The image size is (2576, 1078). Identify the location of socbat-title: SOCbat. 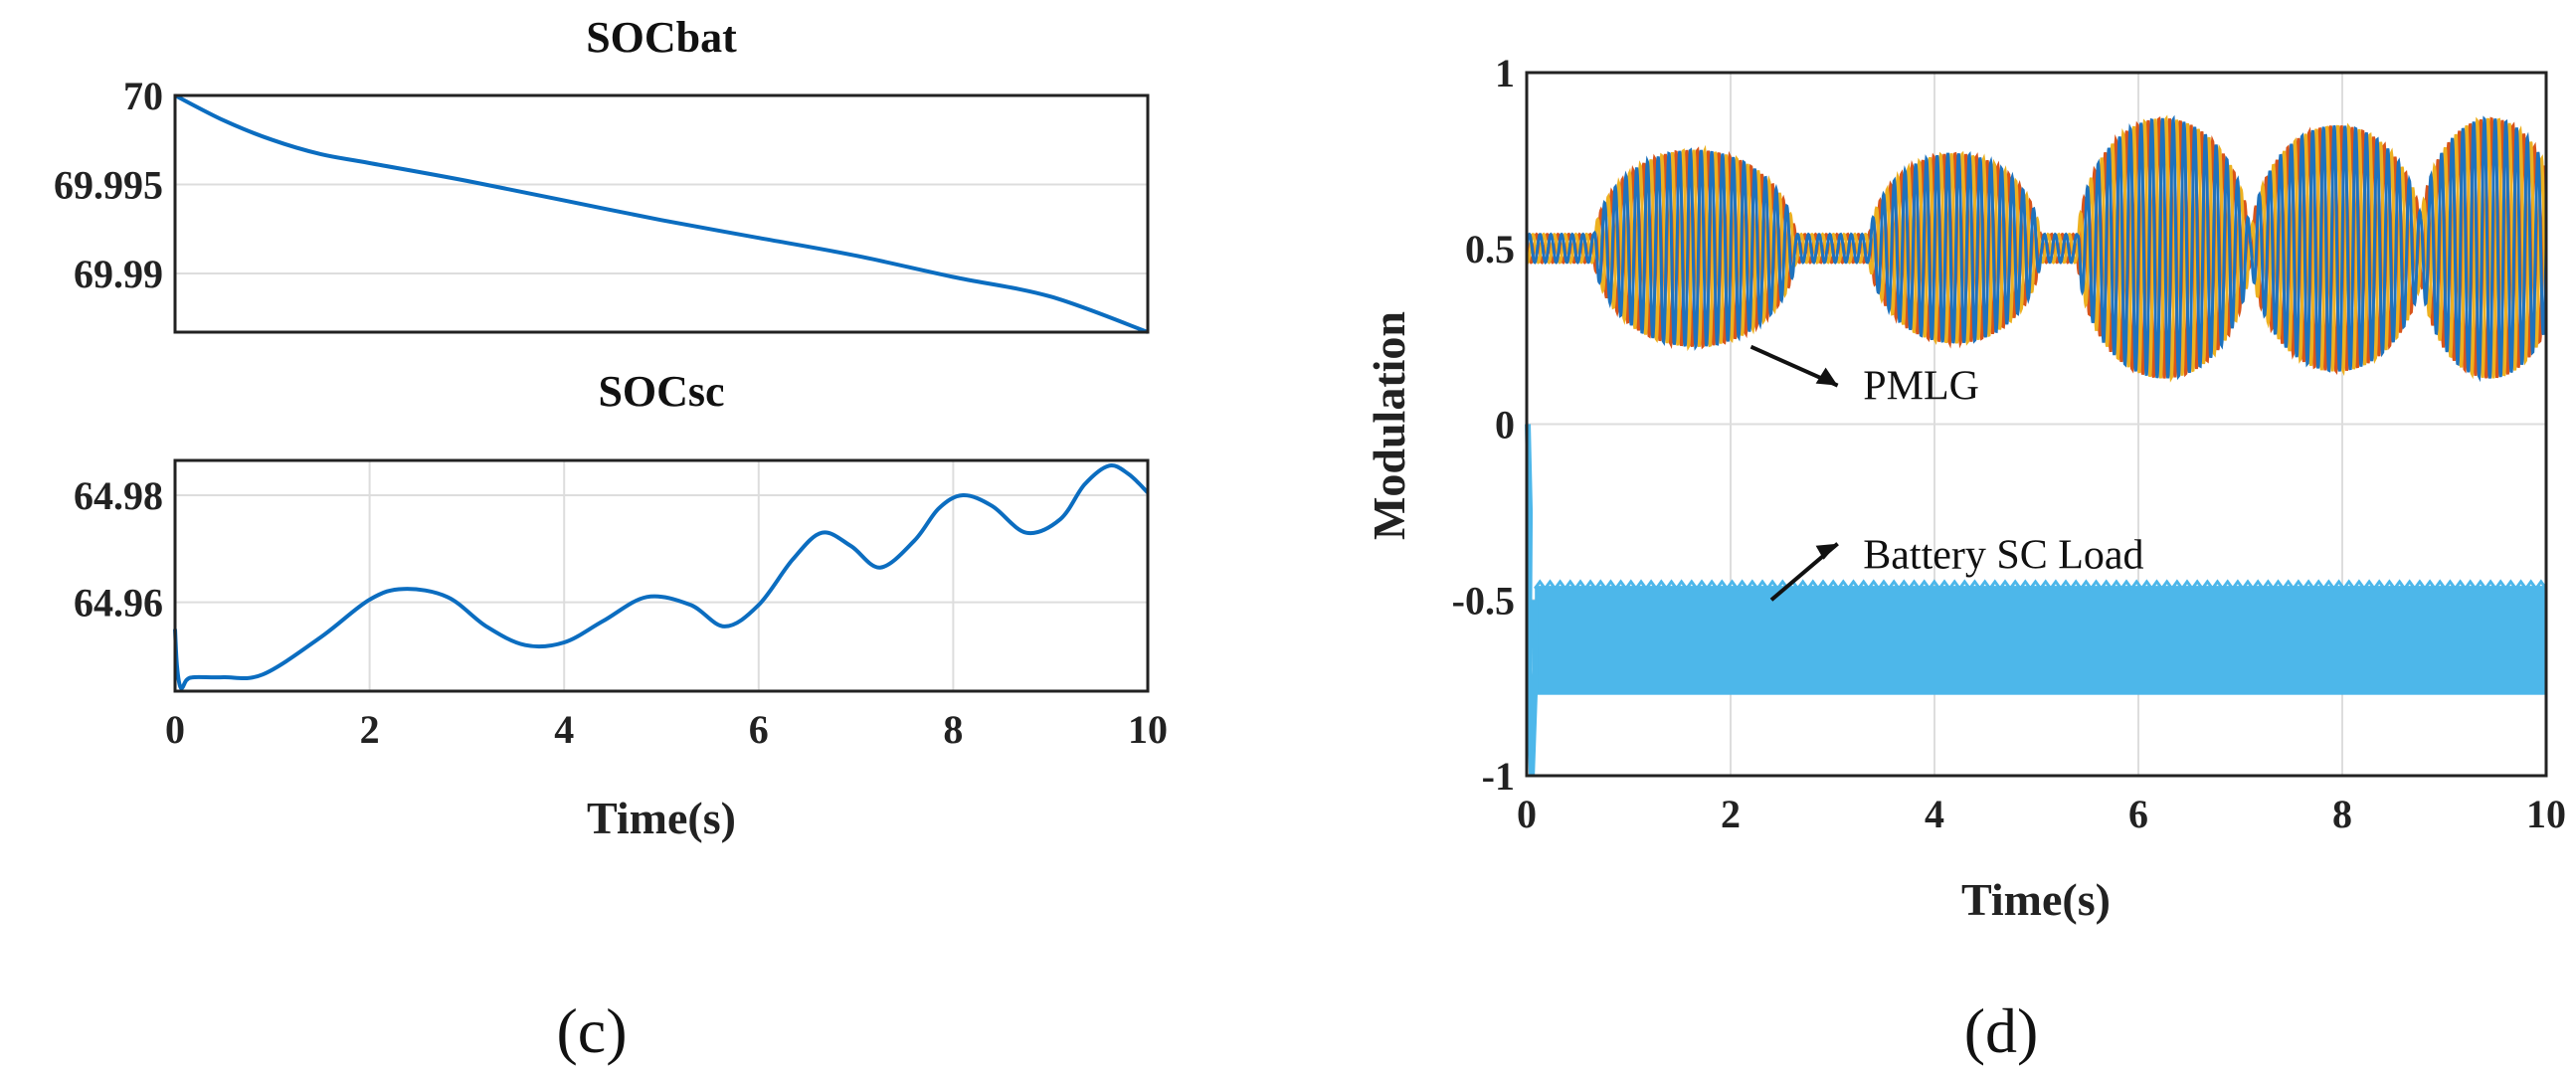
(661, 37).